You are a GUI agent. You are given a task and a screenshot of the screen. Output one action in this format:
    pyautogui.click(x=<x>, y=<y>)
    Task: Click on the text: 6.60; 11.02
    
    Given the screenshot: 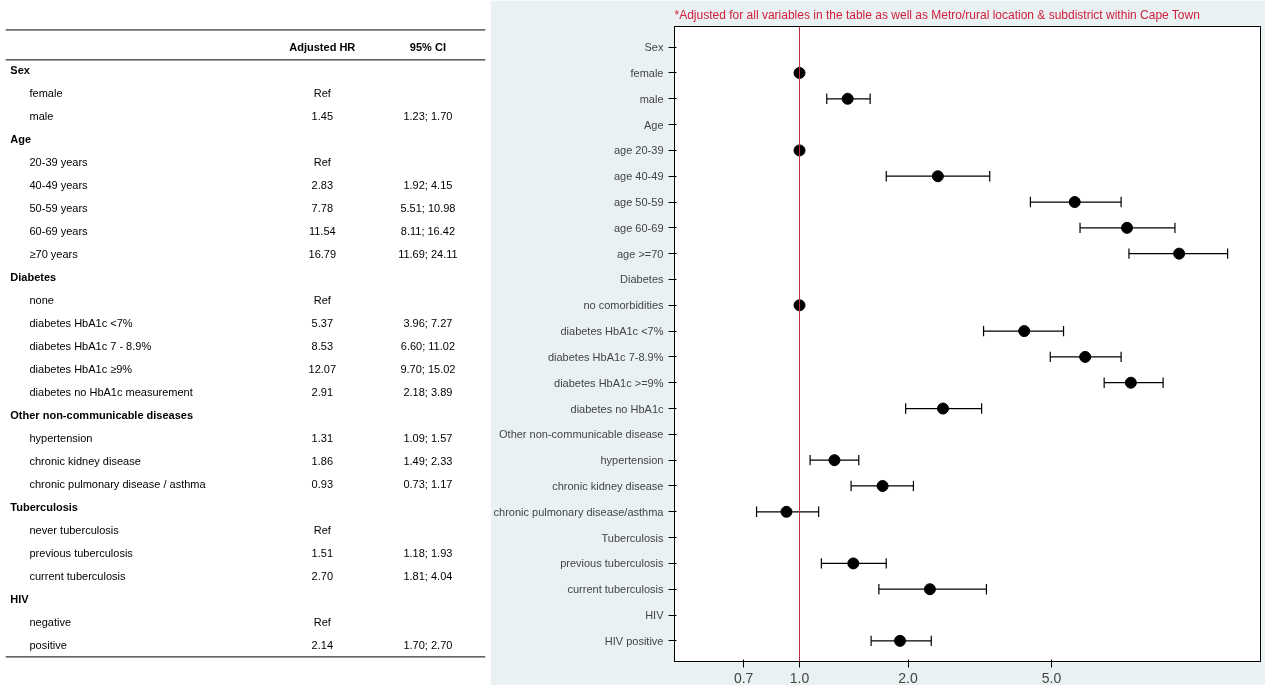 What is the action you would take?
    pyautogui.click(x=428, y=346)
    